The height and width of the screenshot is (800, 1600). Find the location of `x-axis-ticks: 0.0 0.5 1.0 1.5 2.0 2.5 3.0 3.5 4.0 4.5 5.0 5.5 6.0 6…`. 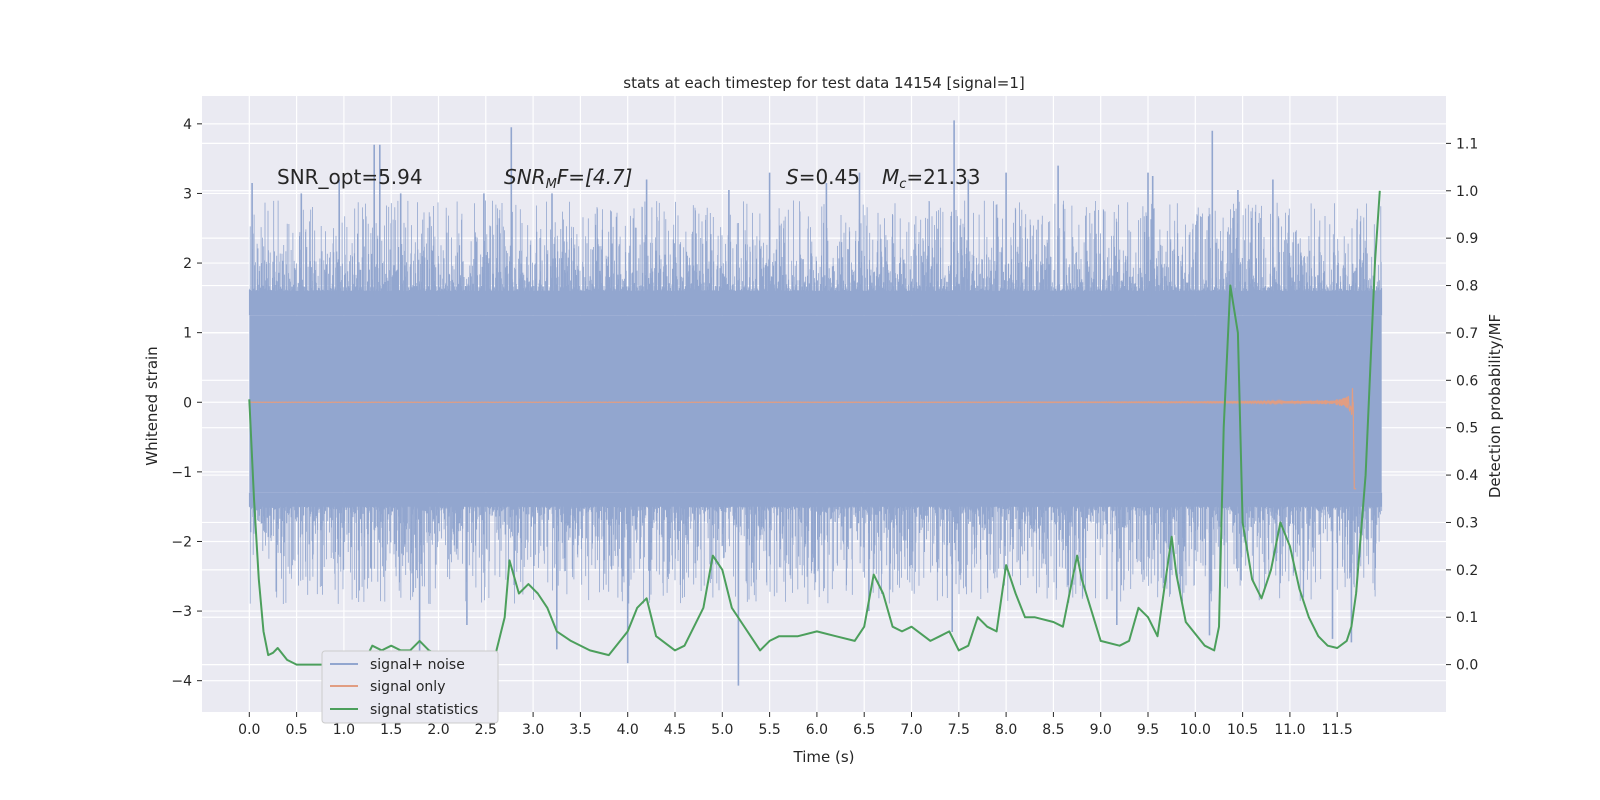

x-axis-ticks: 0.0 0.5 1.0 1.5 2.0 2.5 3.0 3.5 4.0 4.5 5.0 5.5 6.0 6… is located at coordinates (795, 725).